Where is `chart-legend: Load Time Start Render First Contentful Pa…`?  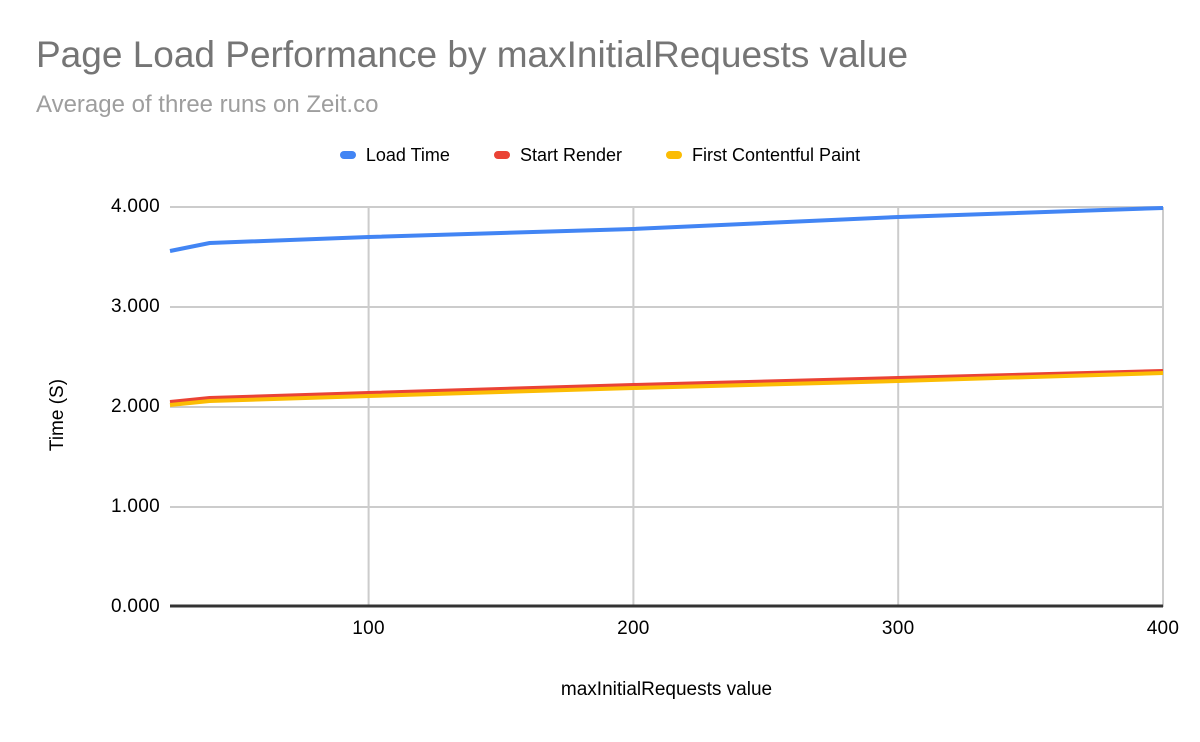
chart-legend: Load Time Start Render First Contentful Pa… is located at coordinates (600, 155).